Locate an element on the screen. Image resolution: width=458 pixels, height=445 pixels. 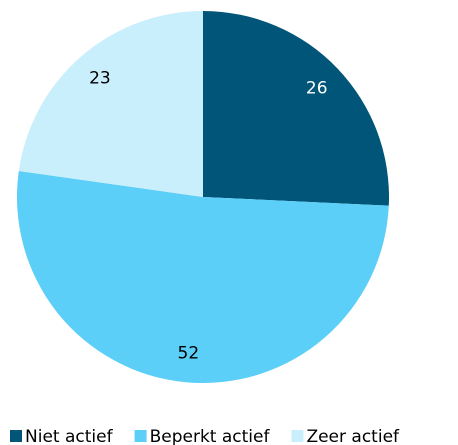
data-label: 52 is located at coordinates (189, 353).